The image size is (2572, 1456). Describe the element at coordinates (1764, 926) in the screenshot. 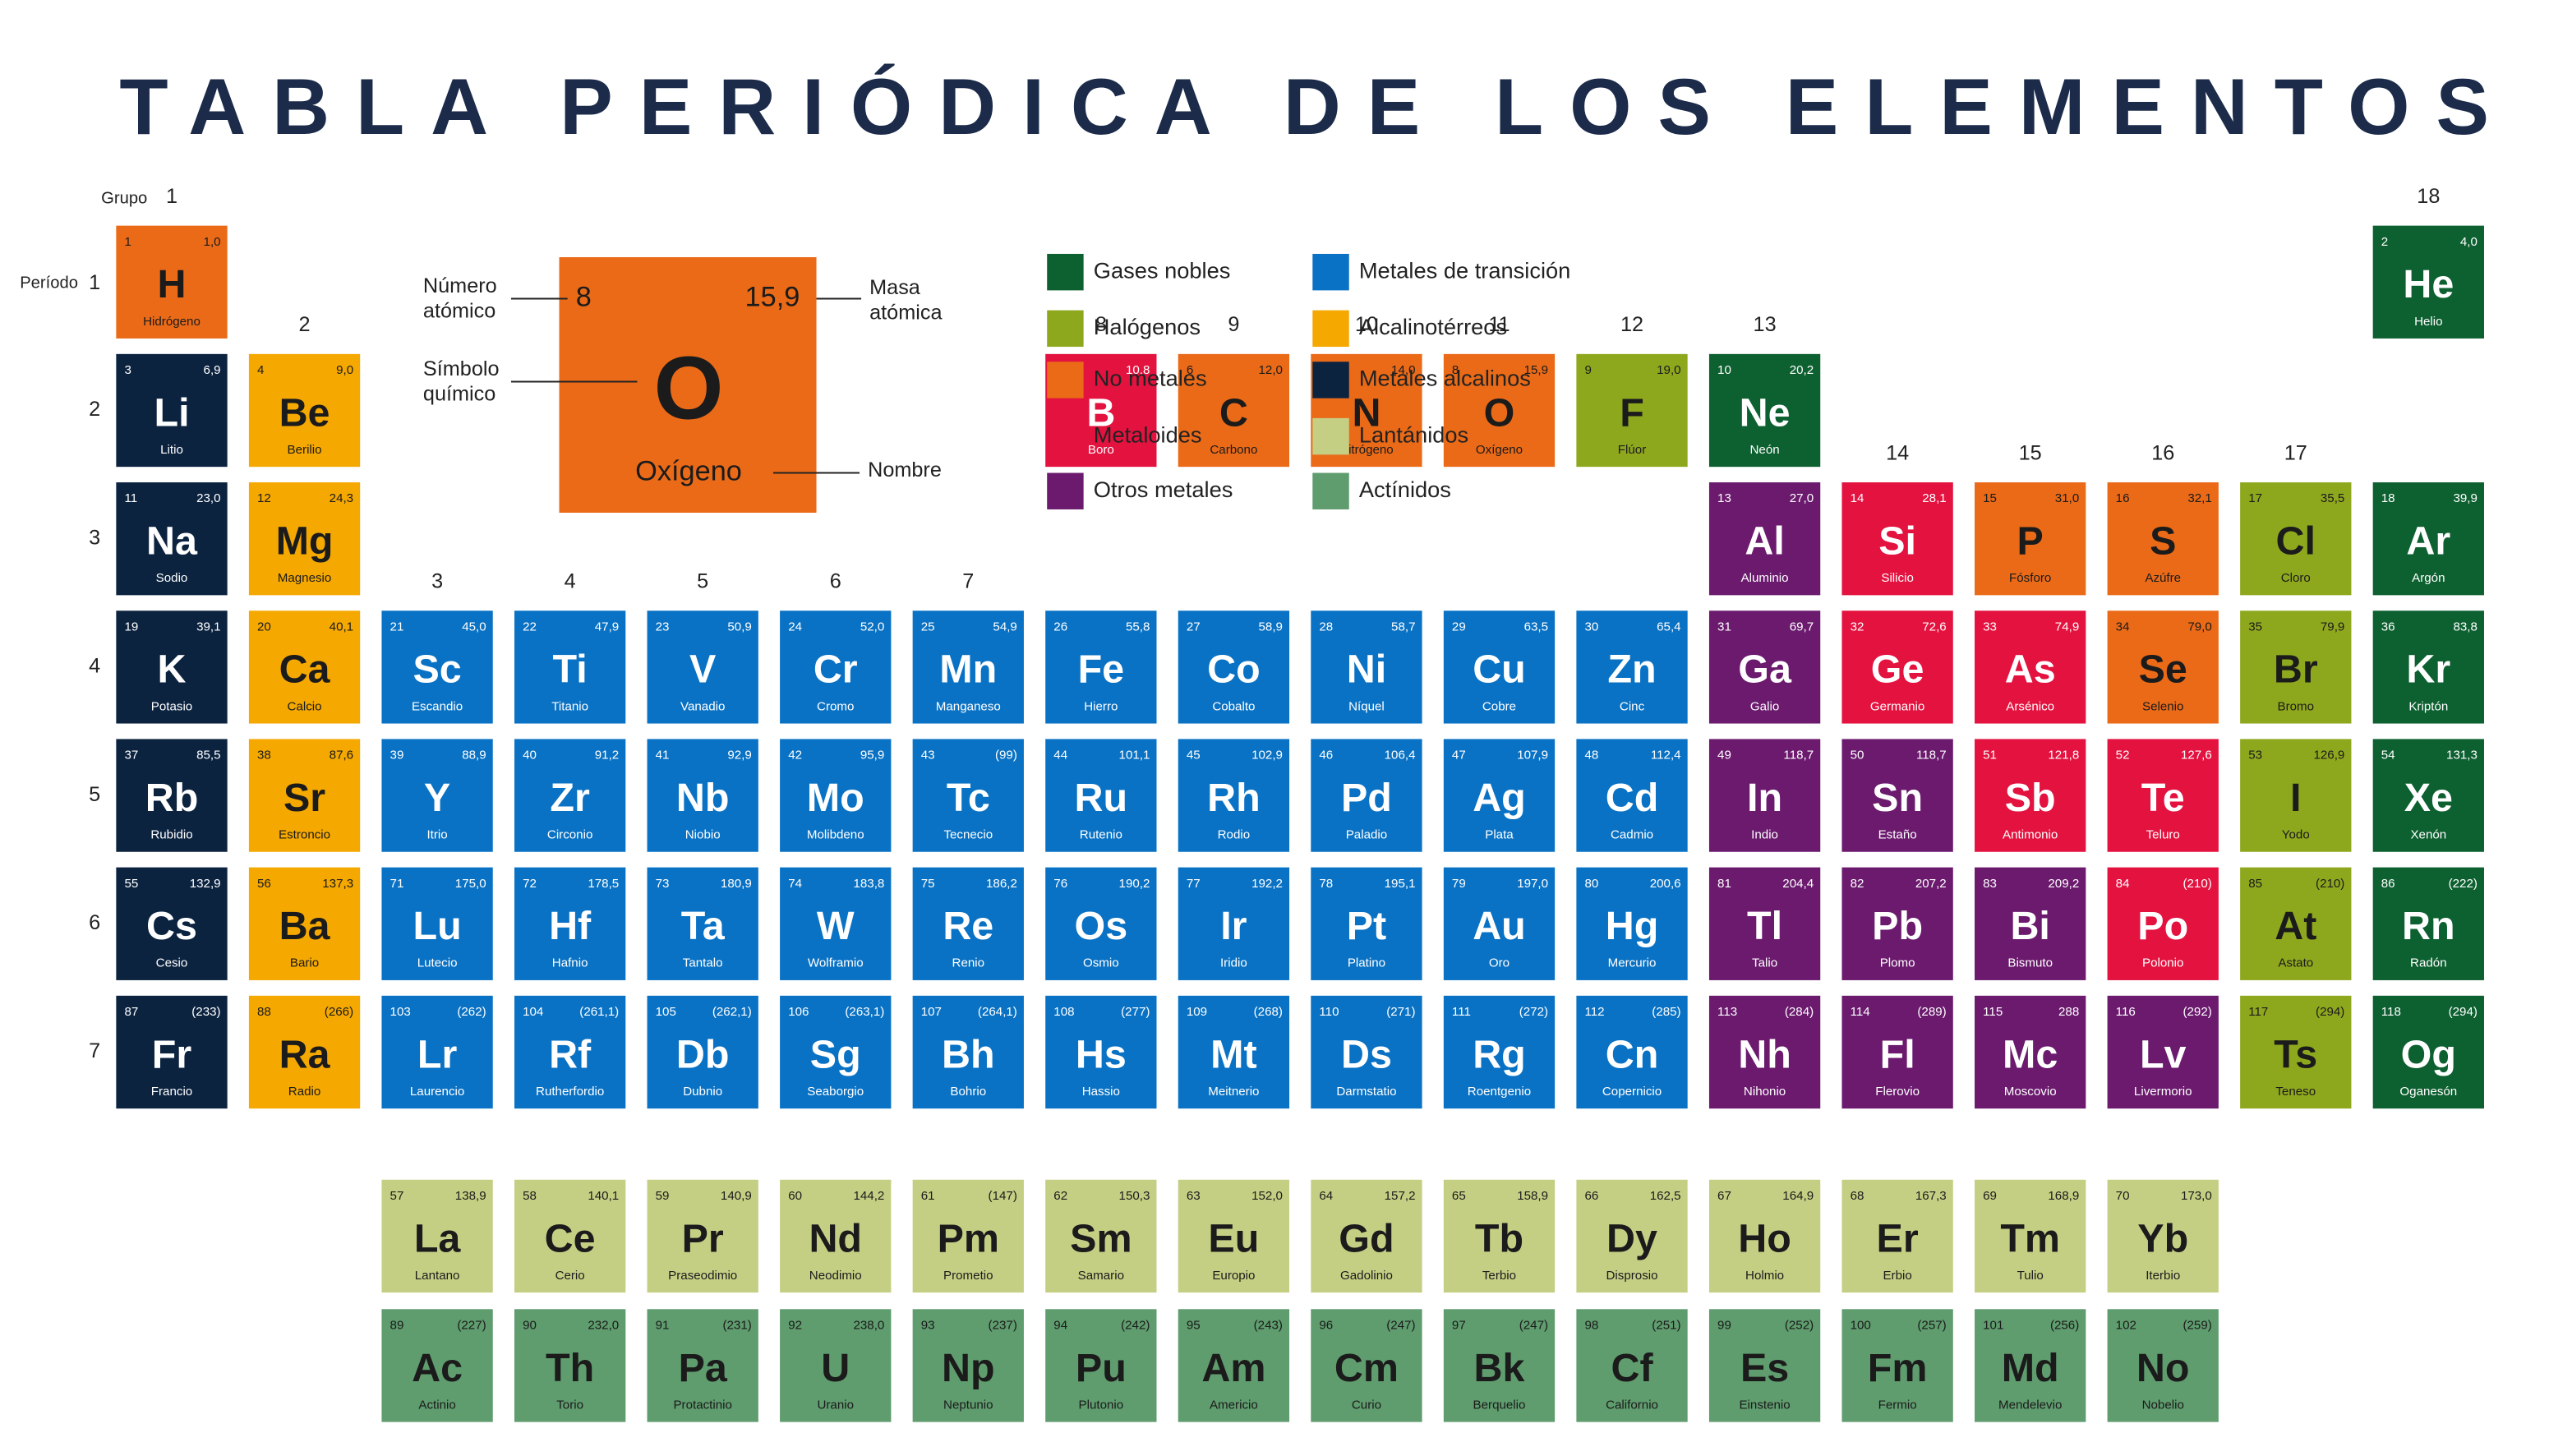

I see `element-symbol: Tl` at that location.